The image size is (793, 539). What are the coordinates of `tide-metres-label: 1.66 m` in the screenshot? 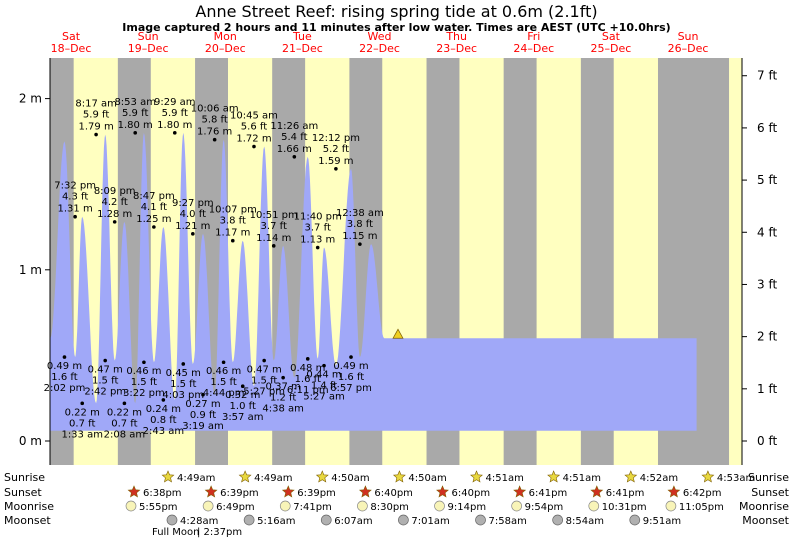 It's located at (294, 149).